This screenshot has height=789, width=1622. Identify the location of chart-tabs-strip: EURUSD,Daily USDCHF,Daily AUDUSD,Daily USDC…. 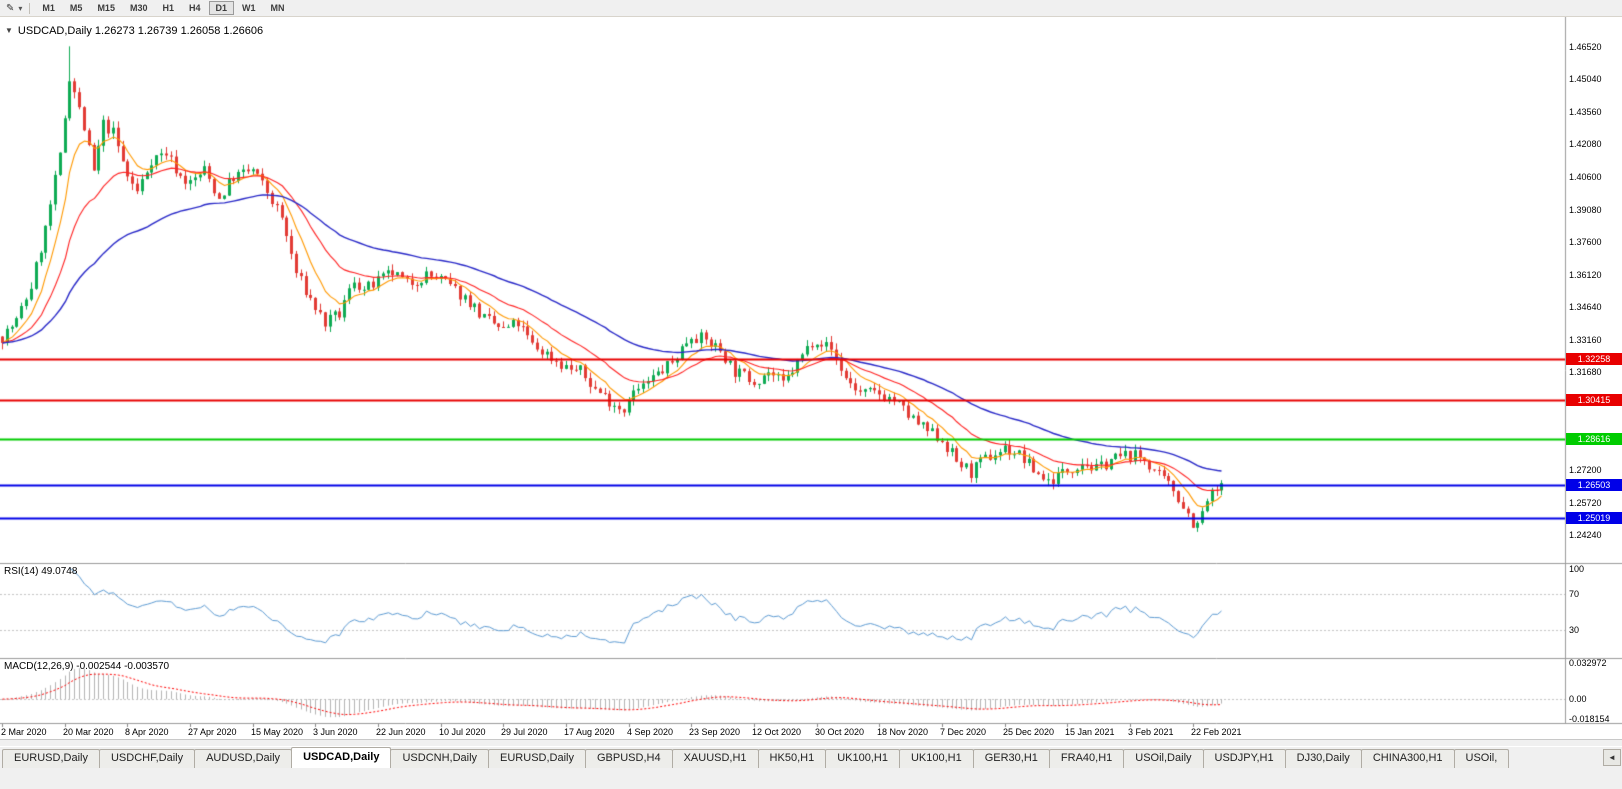
(801, 757).